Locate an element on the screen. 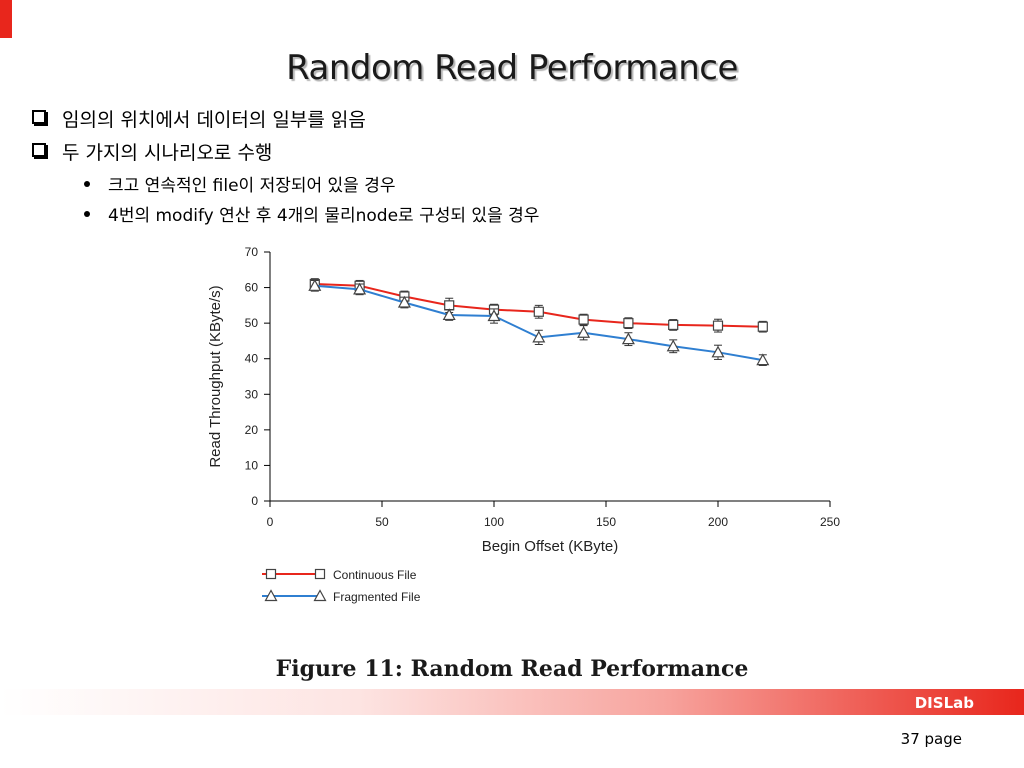 The image size is (1024, 768). y-axis-label: Read Throughput (KByte/s) is located at coordinates (215, 376).